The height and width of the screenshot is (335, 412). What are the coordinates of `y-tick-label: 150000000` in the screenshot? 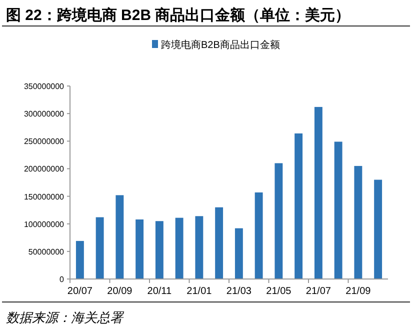 It's located at (44, 197).